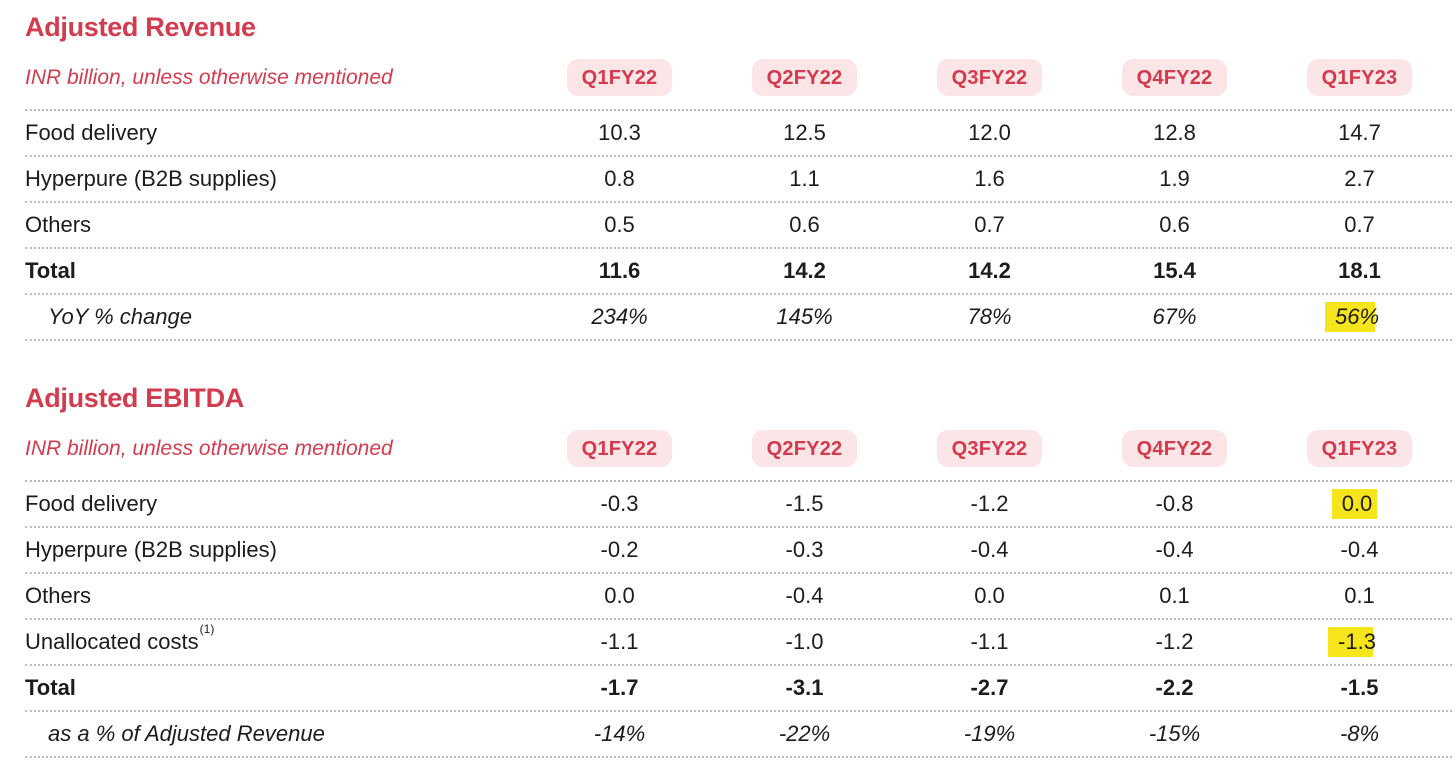 This screenshot has width=1456, height=782. I want to click on value-cell: -19%, so click(989, 734).